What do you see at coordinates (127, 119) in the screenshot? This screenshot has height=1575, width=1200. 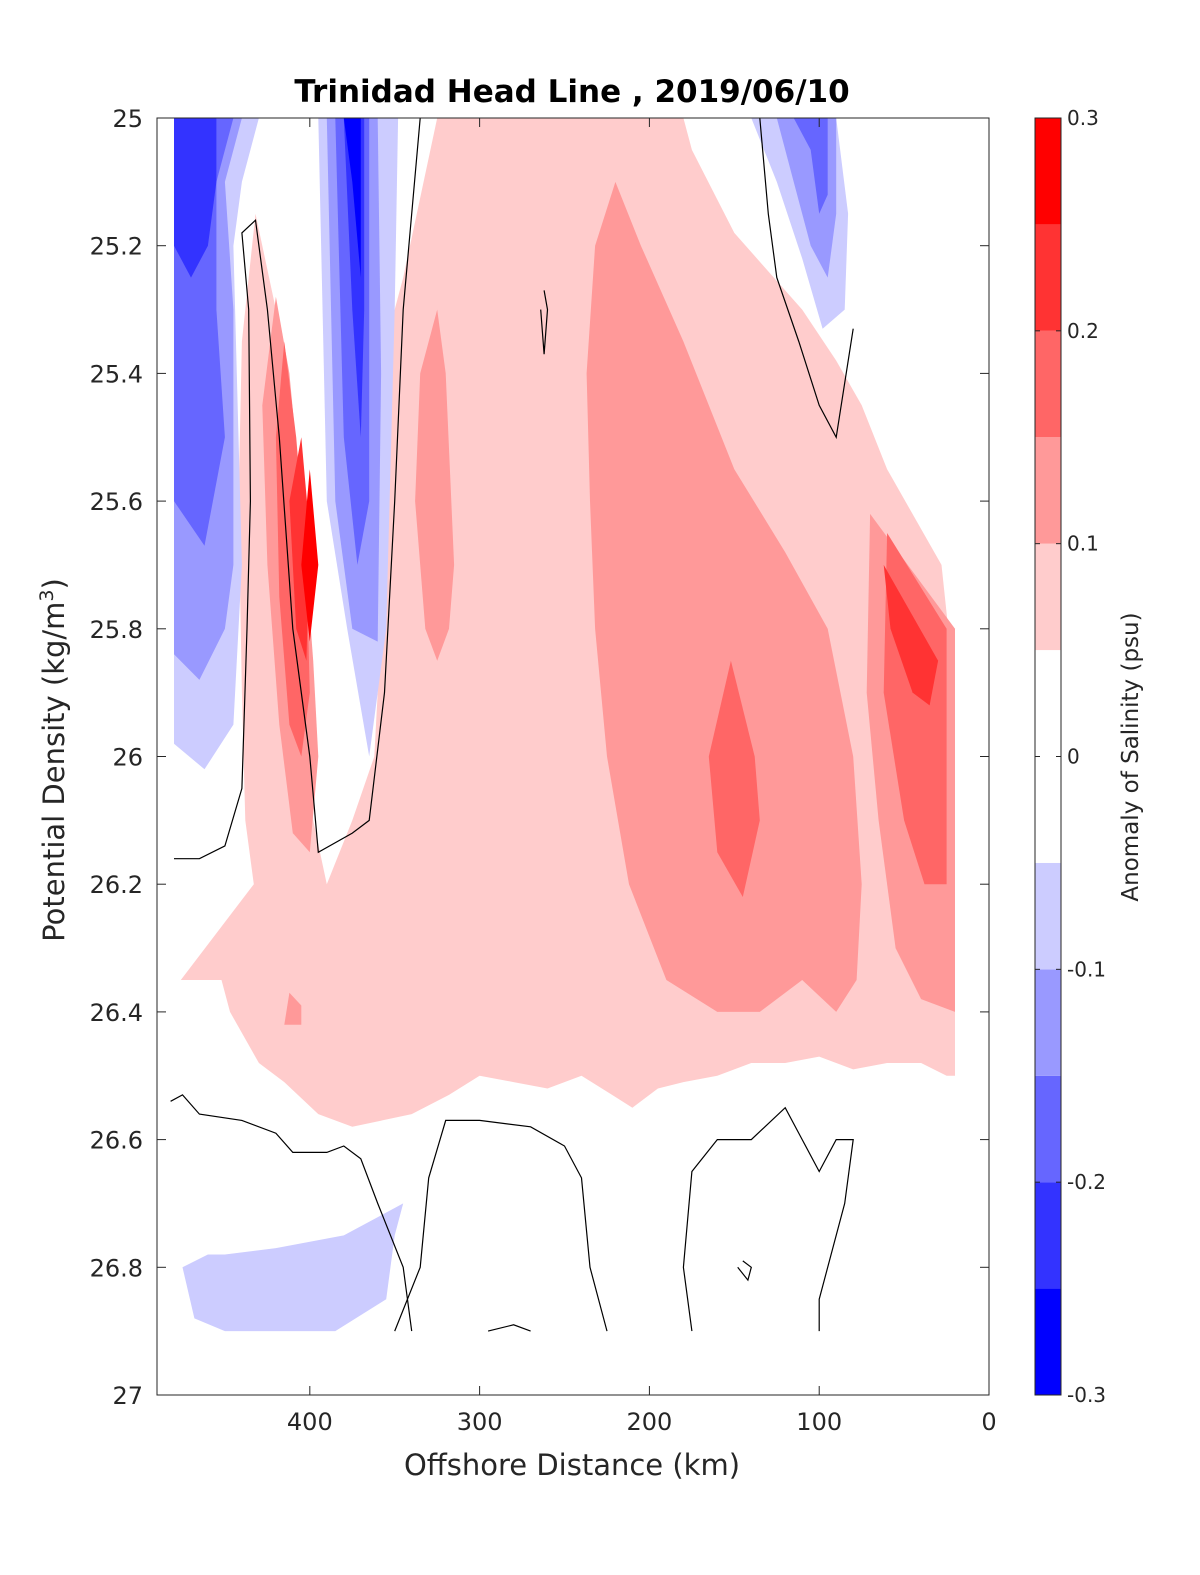 I see `y-tick-label: 25` at bounding box center [127, 119].